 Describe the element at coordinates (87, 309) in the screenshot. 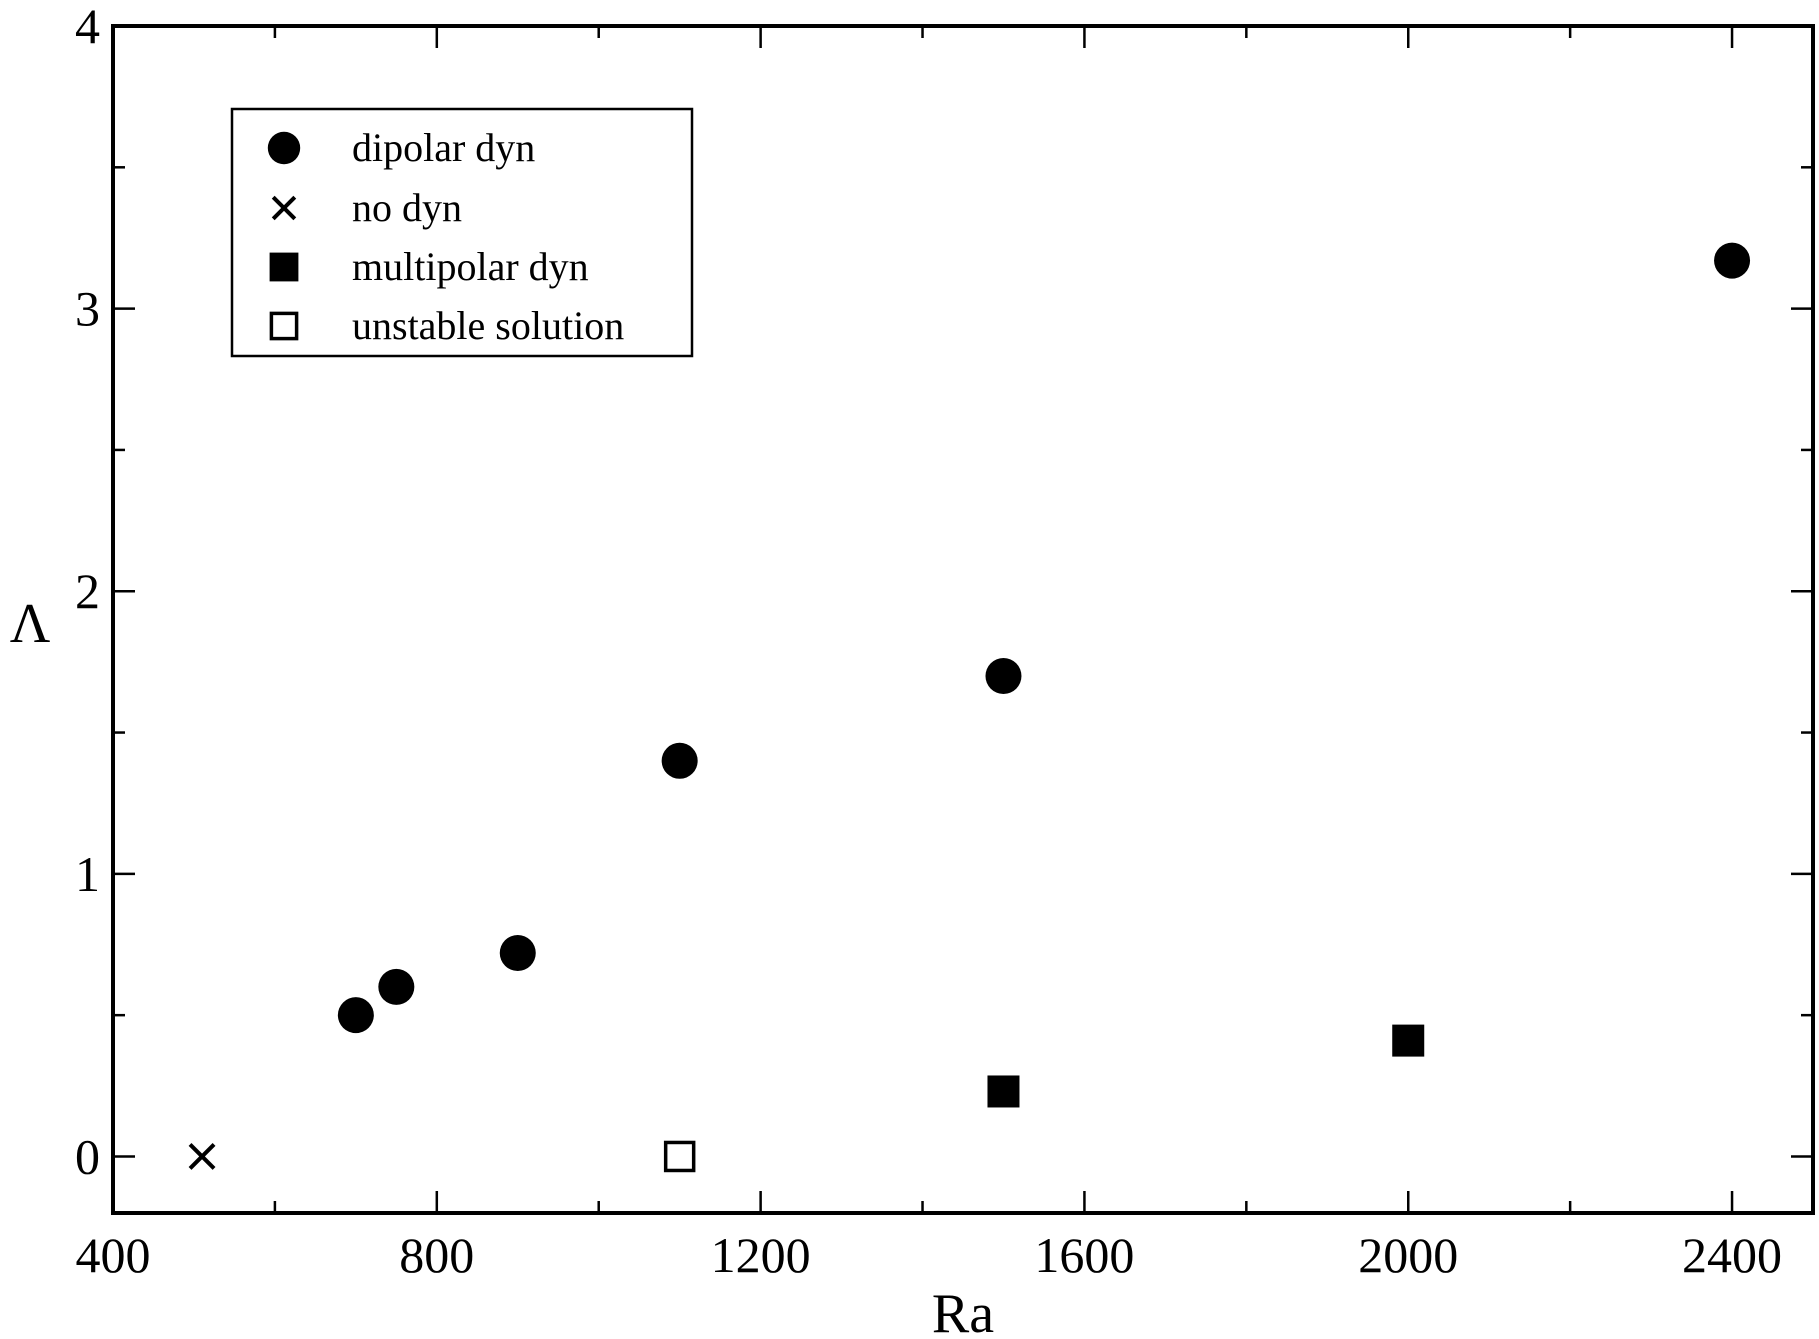

I see `y-tick-label: 3` at that location.